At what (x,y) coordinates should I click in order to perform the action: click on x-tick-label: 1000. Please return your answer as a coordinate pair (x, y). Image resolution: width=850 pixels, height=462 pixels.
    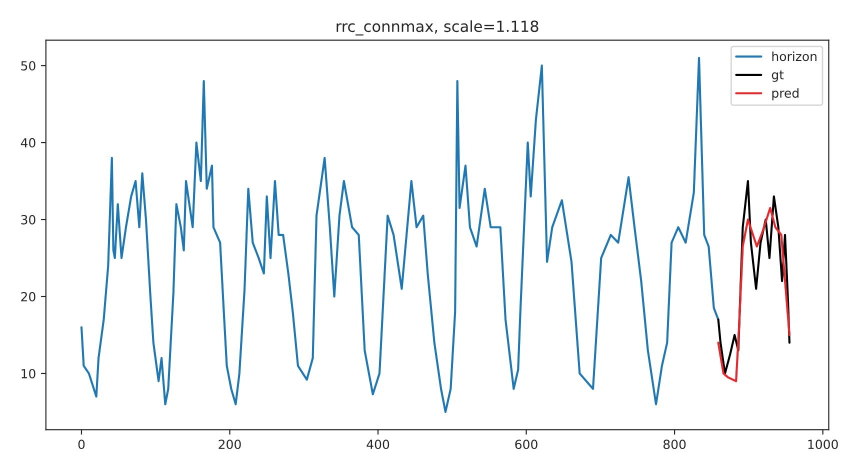
    Looking at the image, I should click on (823, 445).